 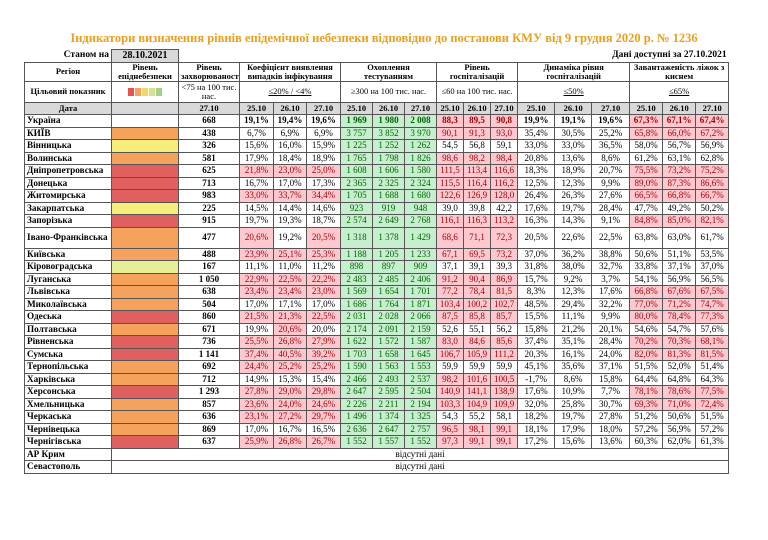 I want to click on testing-value: 1 686, so click(x=356, y=304).